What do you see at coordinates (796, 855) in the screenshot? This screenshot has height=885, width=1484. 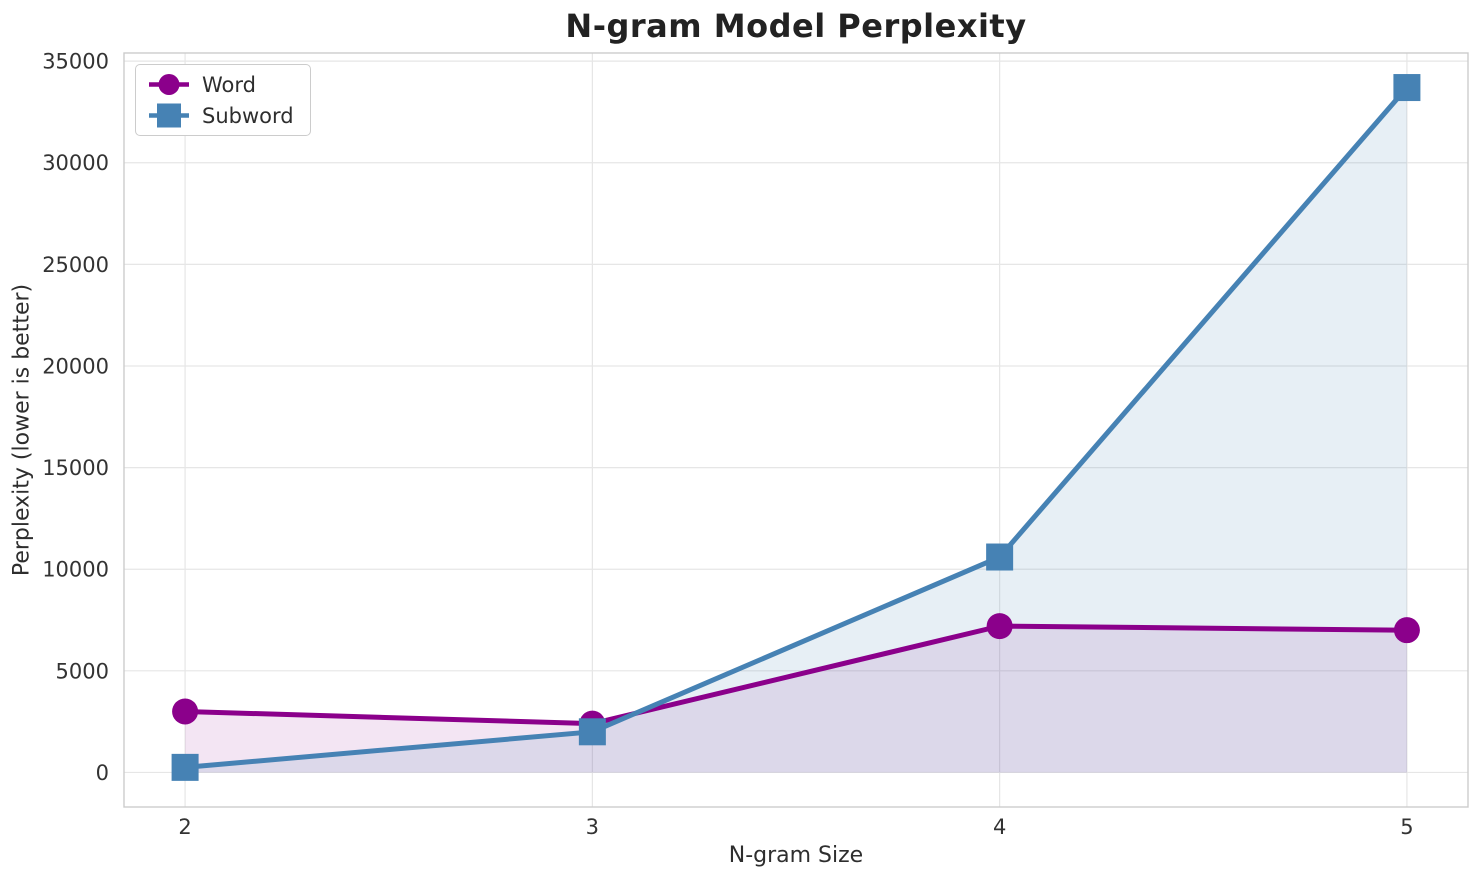 I see `x-axis-label: N-gram Size` at bounding box center [796, 855].